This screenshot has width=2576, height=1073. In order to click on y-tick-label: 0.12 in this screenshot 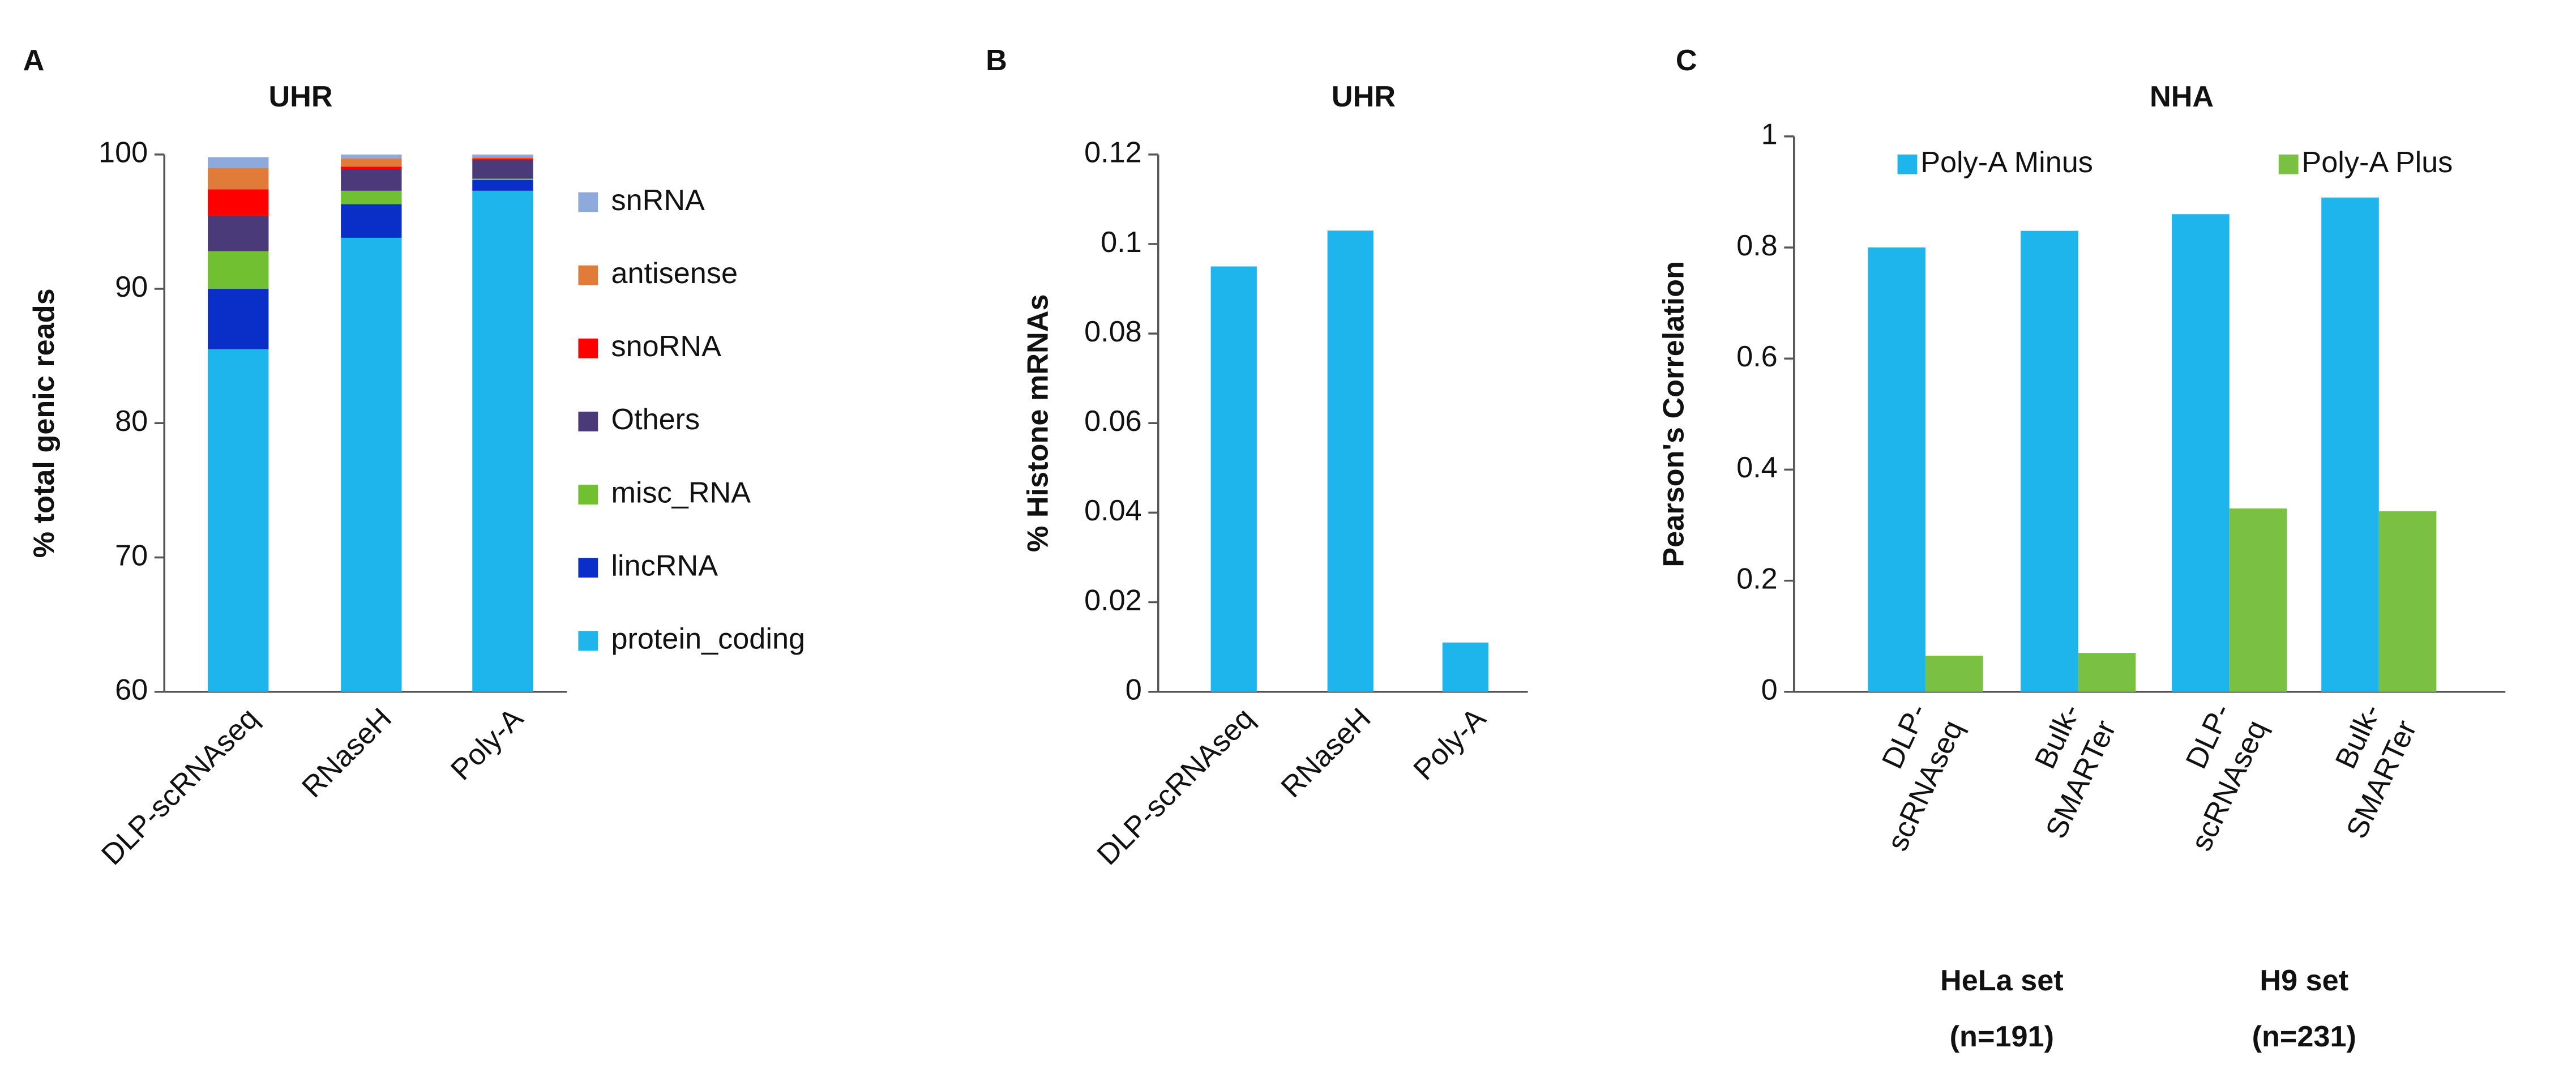, I will do `click(1113, 152)`.